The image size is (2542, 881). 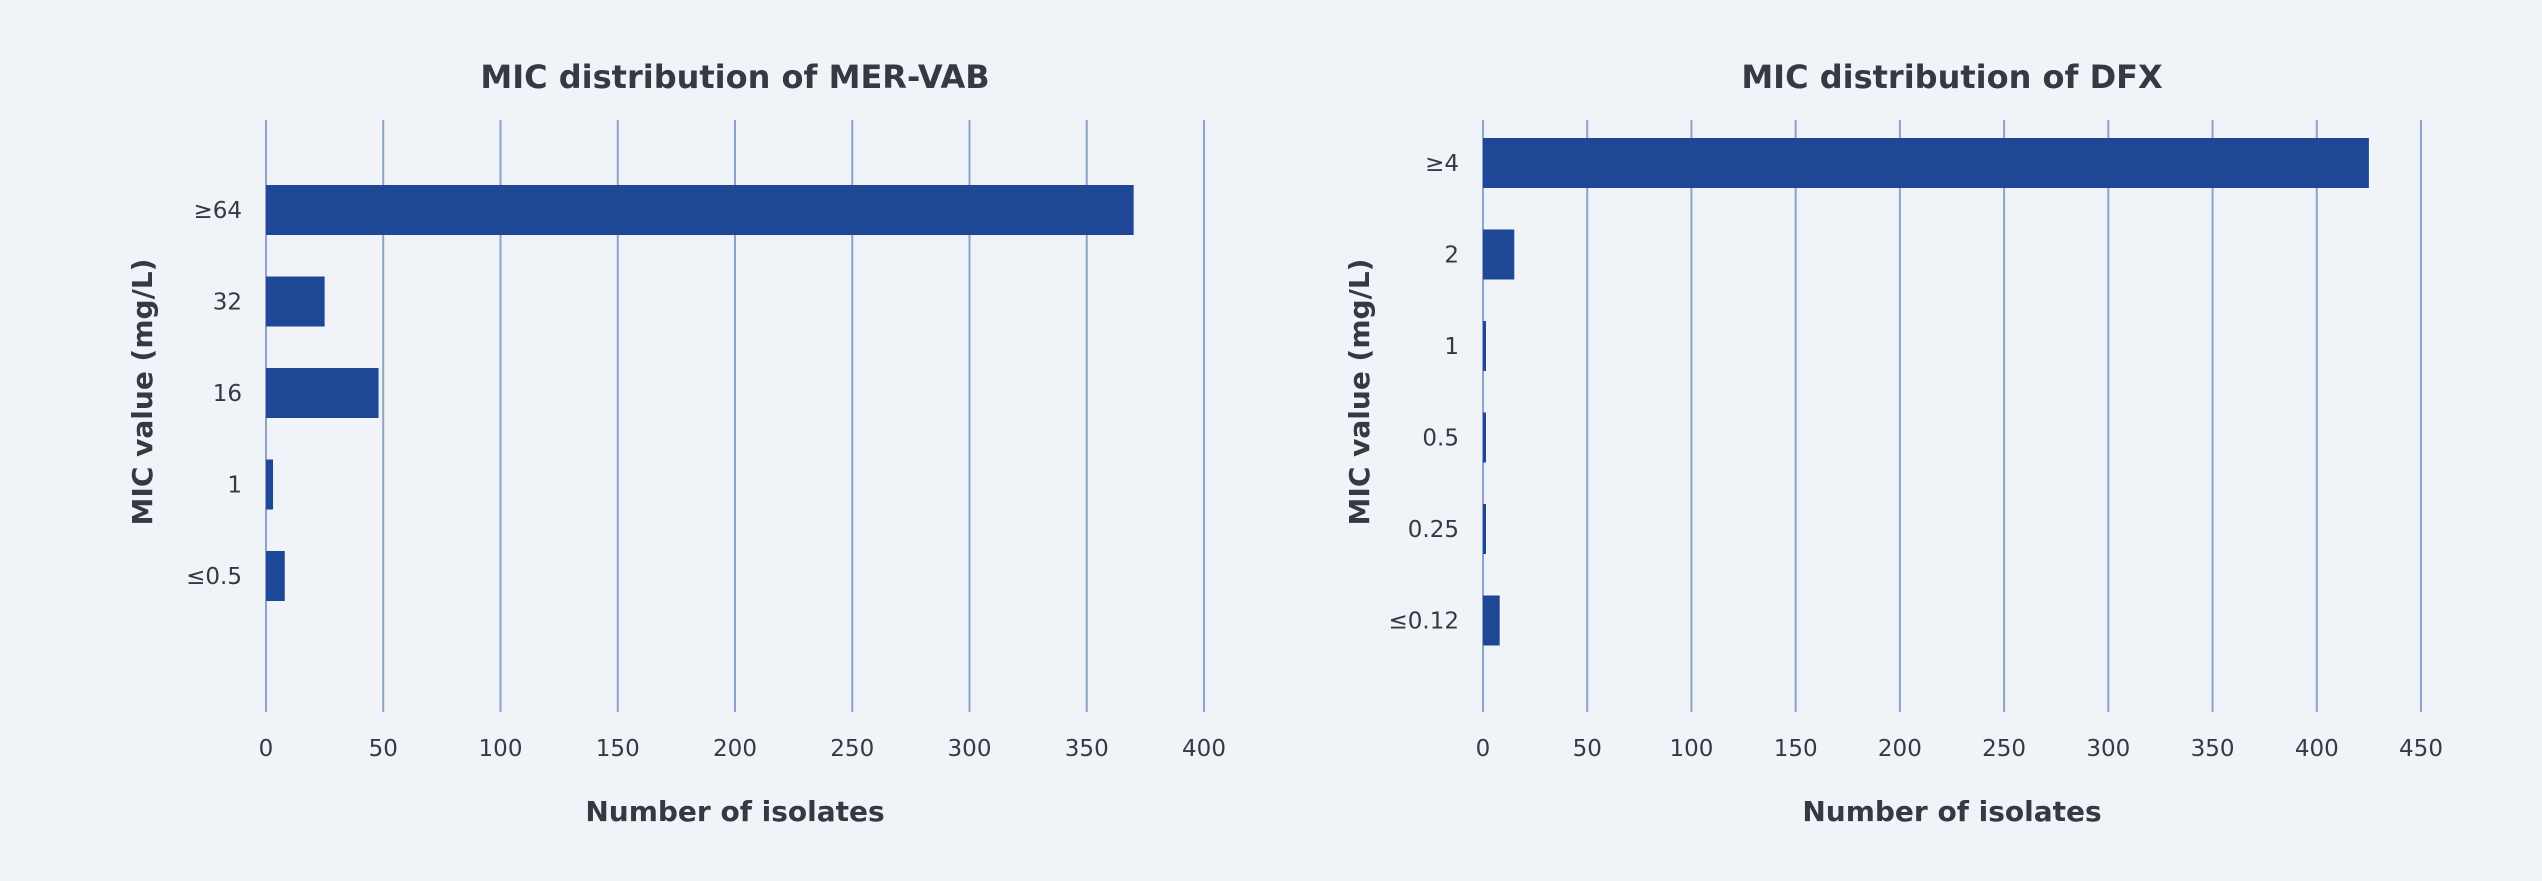 I want to click on y-tick-label: 16, so click(x=227, y=394).